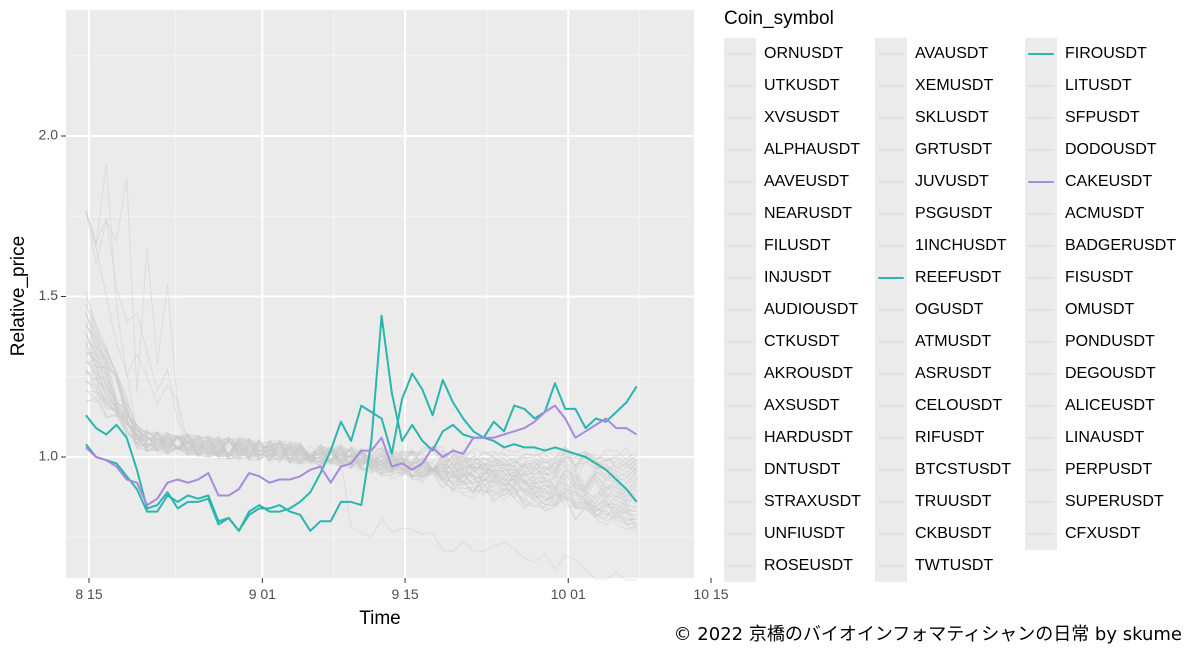  I want to click on legend-item: CELOUSDT, so click(938, 406).